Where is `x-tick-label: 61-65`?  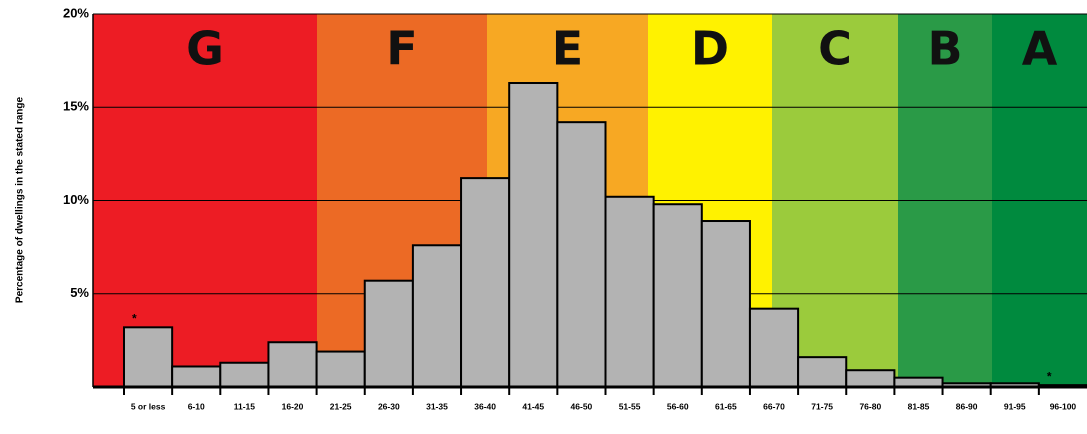
x-tick-label: 61-65 is located at coordinates (726, 406).